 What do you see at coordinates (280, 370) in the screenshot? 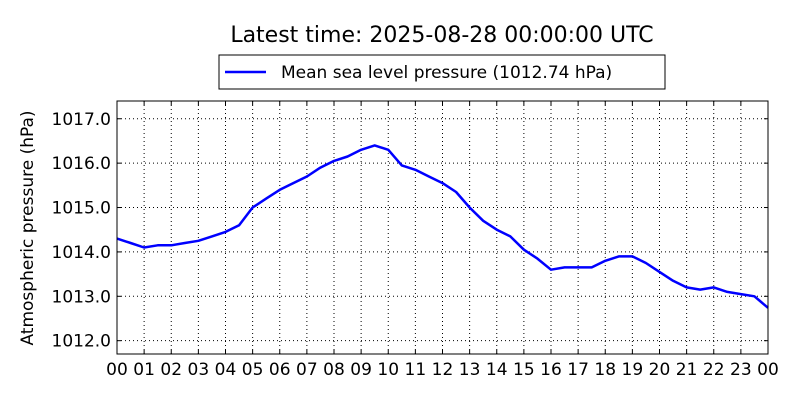
I see `x-tick-label: 06` at bounding box center [280, 370].